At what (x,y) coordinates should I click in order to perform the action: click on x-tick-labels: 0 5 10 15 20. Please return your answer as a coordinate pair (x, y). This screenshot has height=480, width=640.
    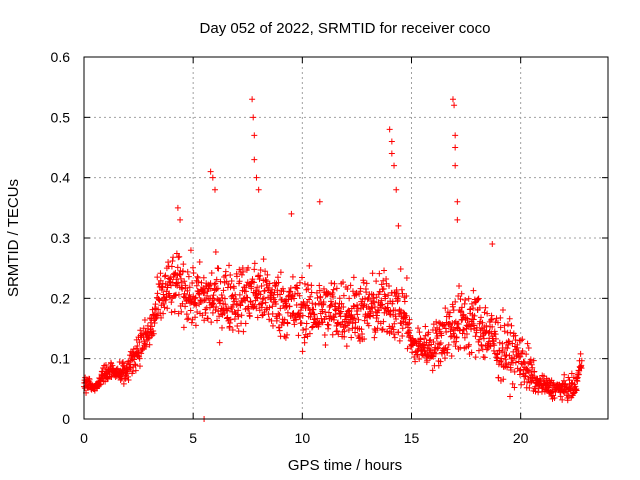
    Looking at the image, I should click on (304, 438).